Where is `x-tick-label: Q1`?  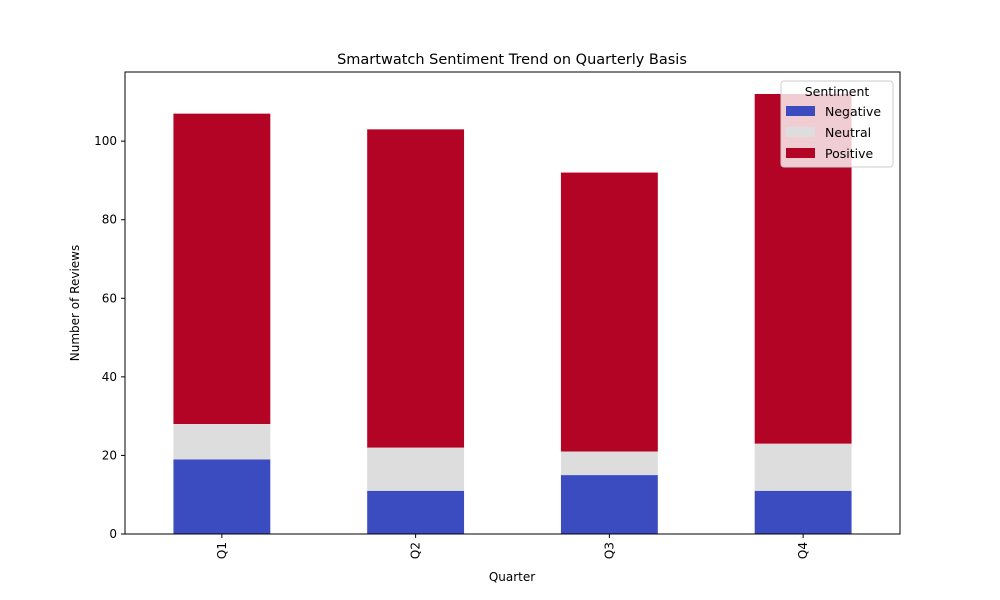 x-tick-label: Q1 is located at coordinates (222, 550).